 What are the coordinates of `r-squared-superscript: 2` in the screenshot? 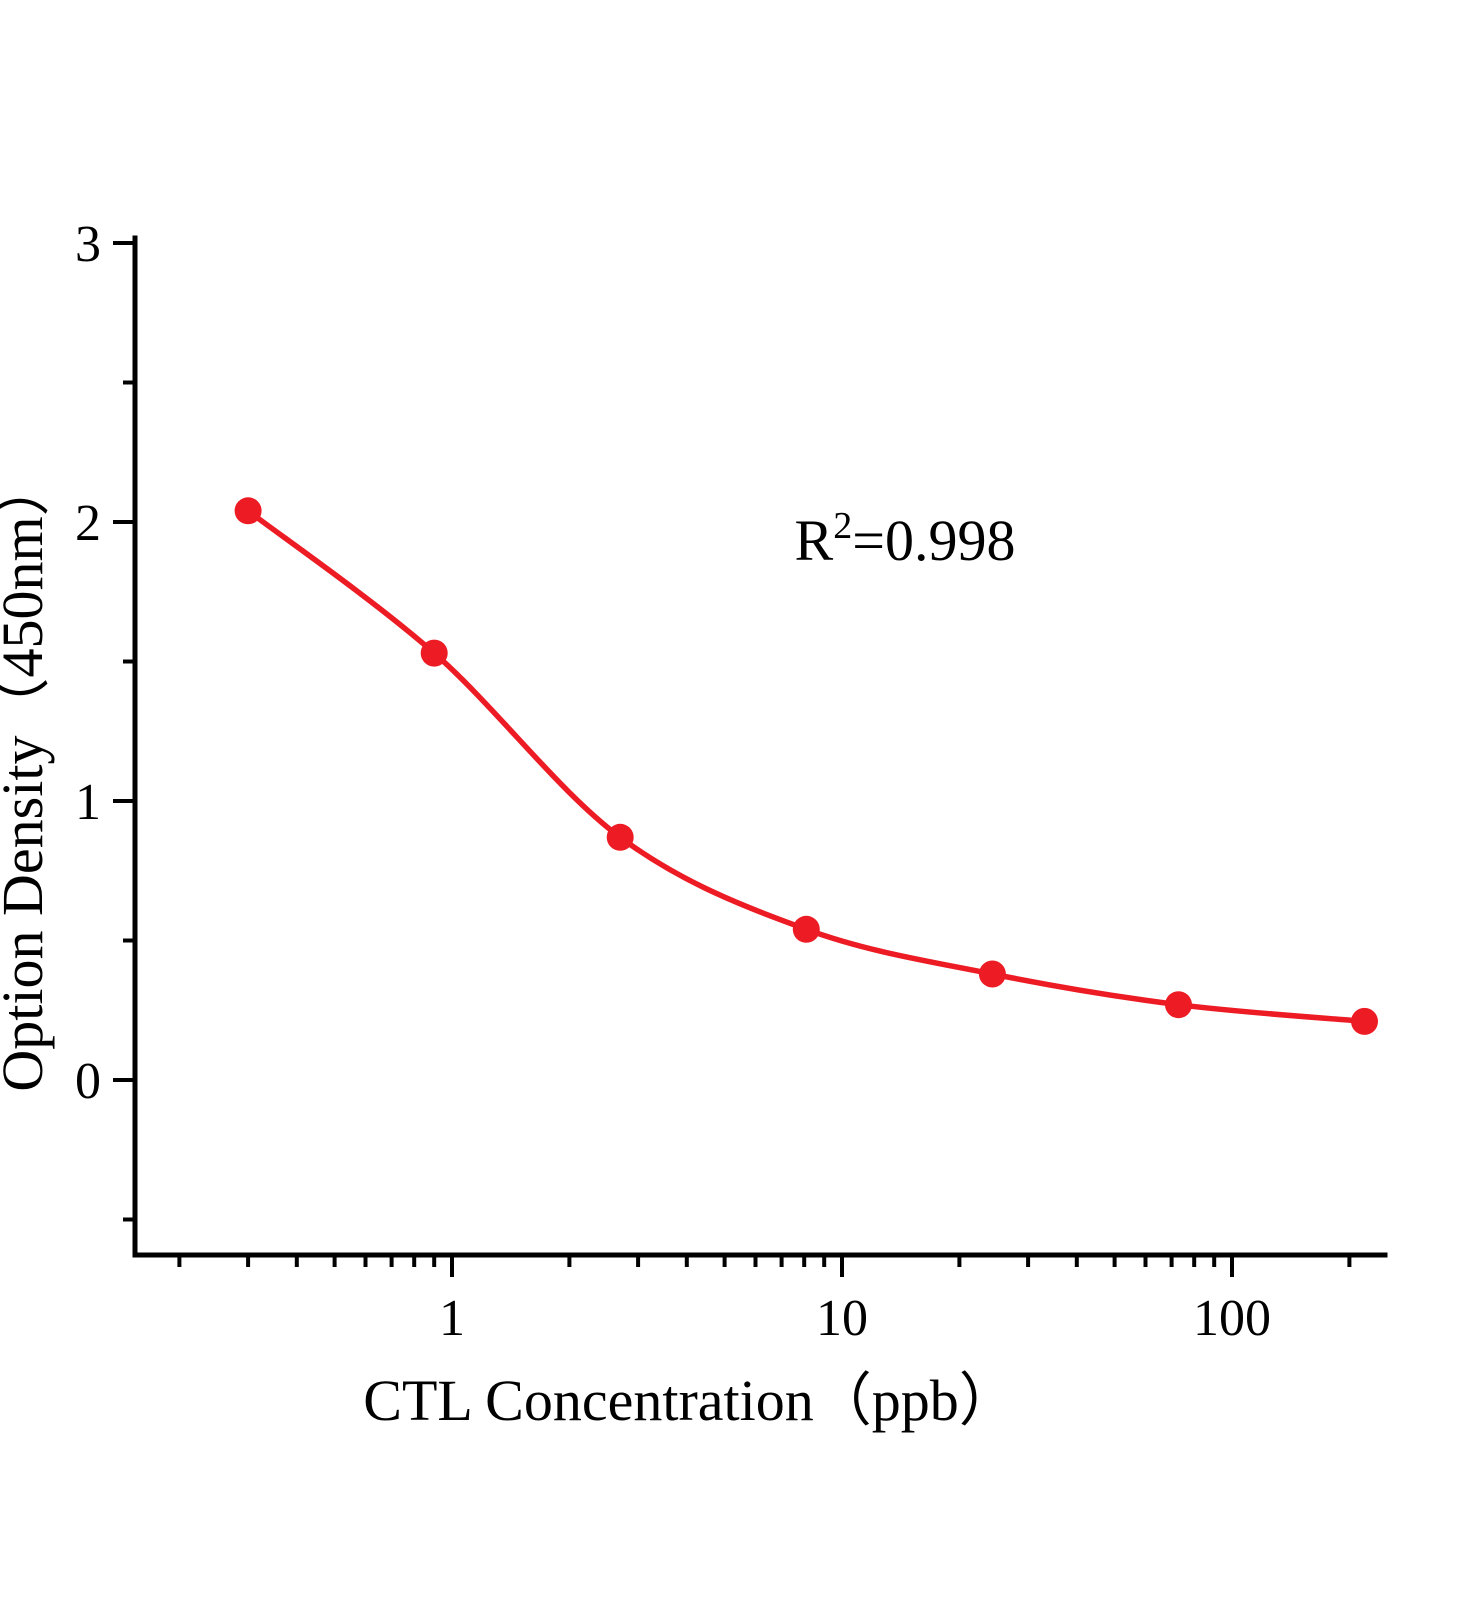 It's located at (842, 526).